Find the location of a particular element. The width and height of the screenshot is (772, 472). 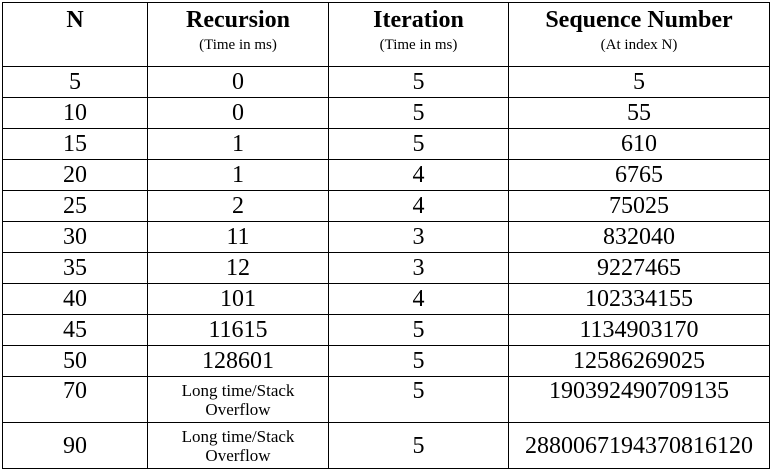

cell-n: 5 is located at coordinates (75, 82).